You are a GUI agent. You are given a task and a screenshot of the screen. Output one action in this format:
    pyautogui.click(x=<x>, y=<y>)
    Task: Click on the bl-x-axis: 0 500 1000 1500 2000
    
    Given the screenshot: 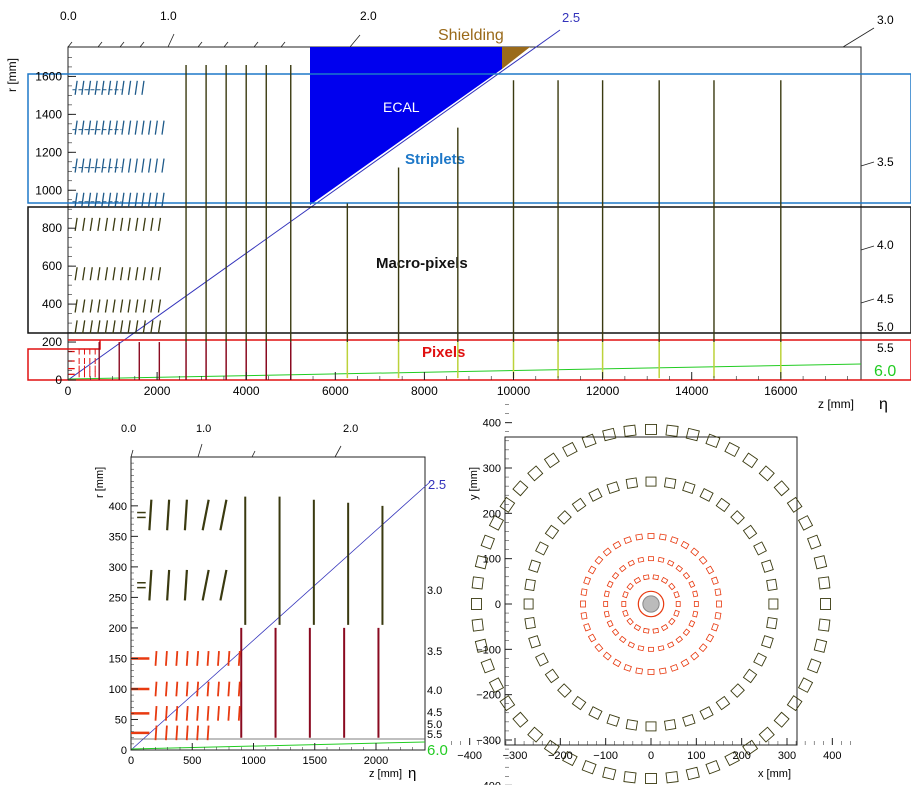 What is the action you would take?
    pyautogui.click(x=277, y=755)
    